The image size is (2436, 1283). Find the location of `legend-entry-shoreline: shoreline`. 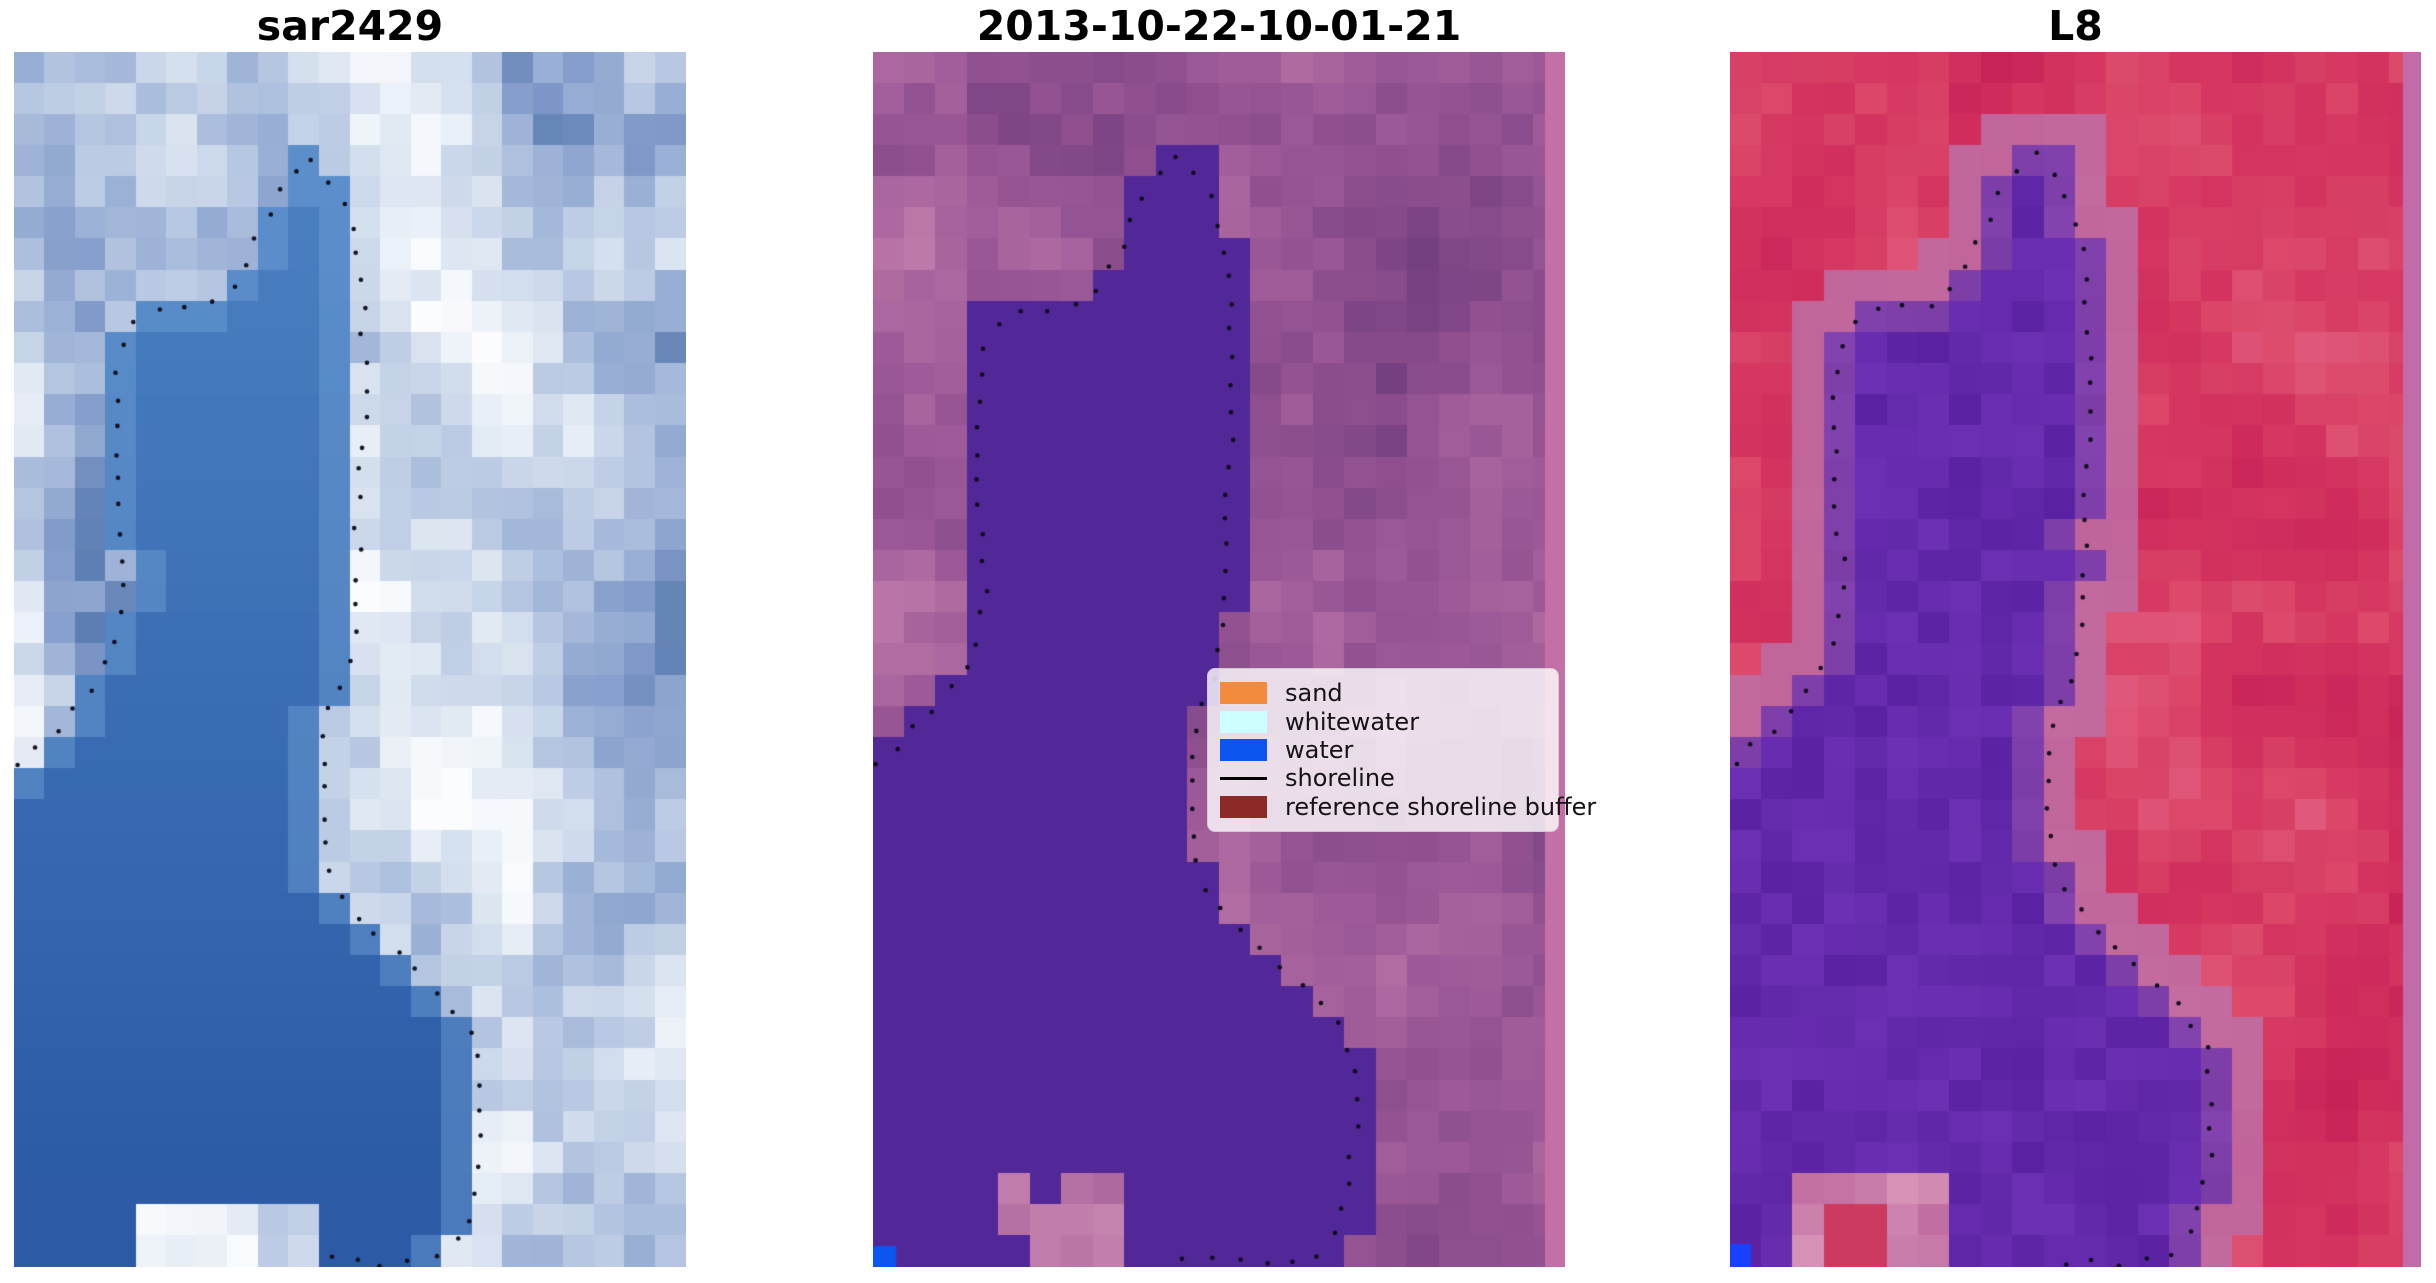

legend-entry-shoreline: shoreline is located at coordinates (1382, 778).